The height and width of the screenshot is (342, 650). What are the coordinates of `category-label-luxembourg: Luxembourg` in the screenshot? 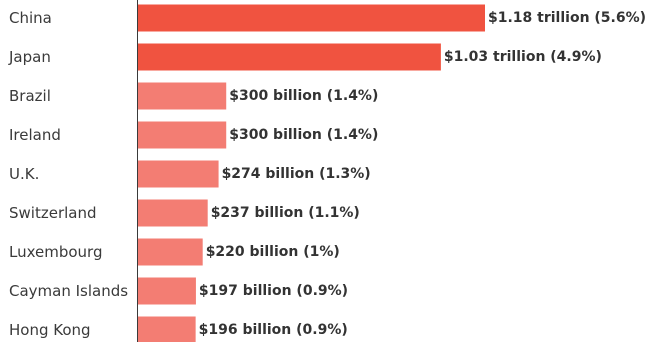 It's located at (56, 252).